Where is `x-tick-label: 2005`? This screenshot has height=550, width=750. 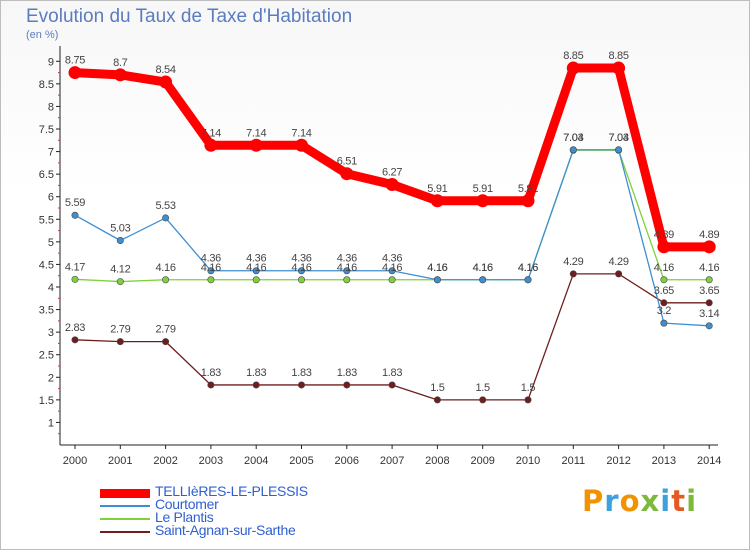 x-tick-label: 2005 is located at coordinates (301, 461).